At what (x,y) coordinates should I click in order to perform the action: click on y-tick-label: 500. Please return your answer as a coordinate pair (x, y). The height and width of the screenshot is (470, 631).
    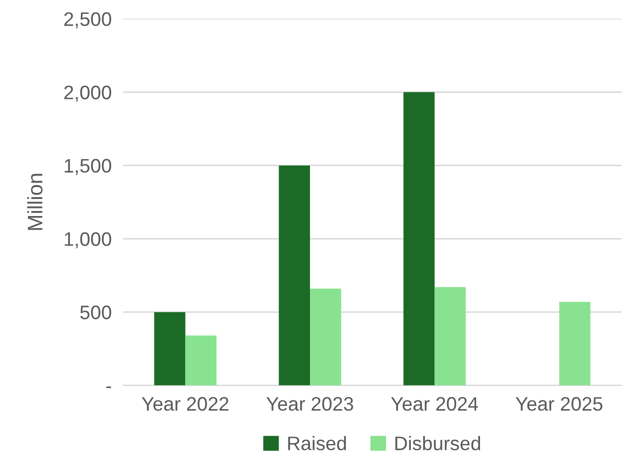
    Looking at the image, I should click on (96, 313).